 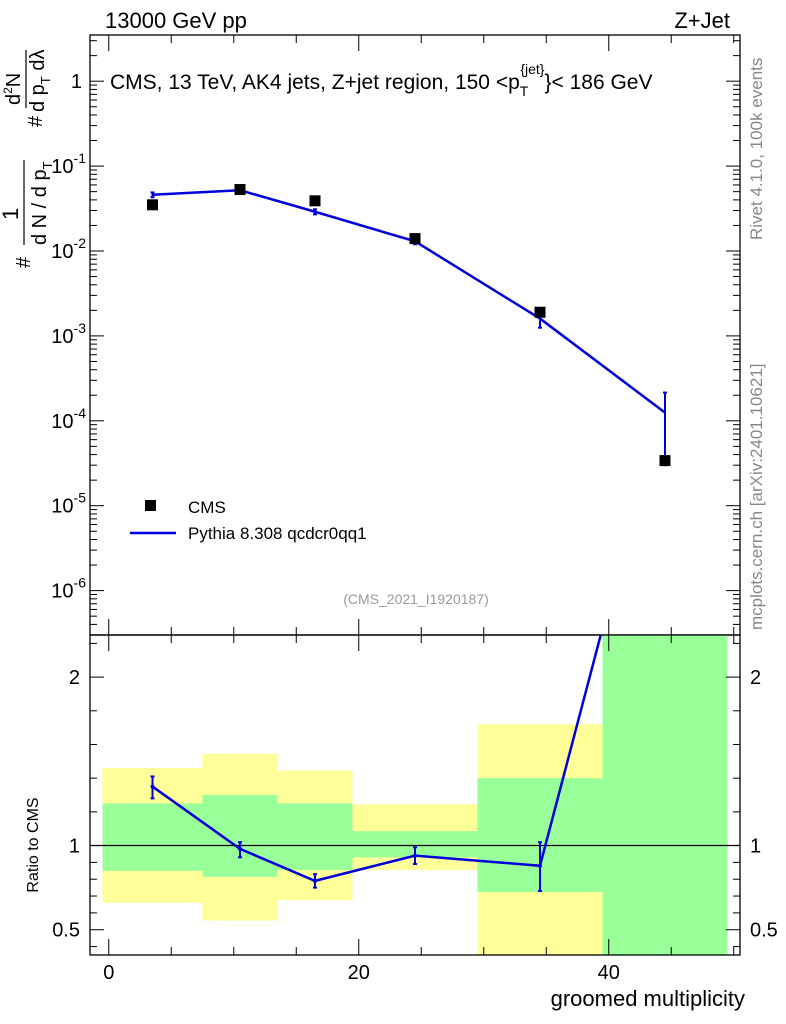 I want to click on analysis-watermark: (CMS_2021_I1920187), so click(x=416, y=599).